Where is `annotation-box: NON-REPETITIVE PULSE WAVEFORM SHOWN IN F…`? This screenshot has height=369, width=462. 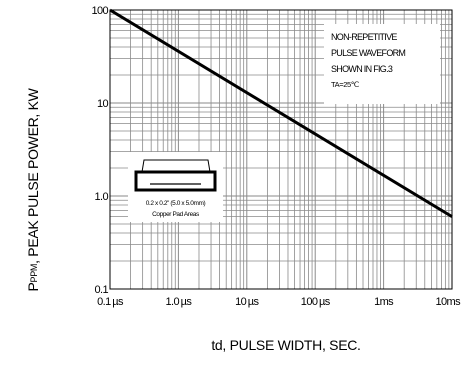 annotation-box: NON-REPETITIVE PULSE WAVEFORM SHOWN IN F… is located at coordinates (382, 64).